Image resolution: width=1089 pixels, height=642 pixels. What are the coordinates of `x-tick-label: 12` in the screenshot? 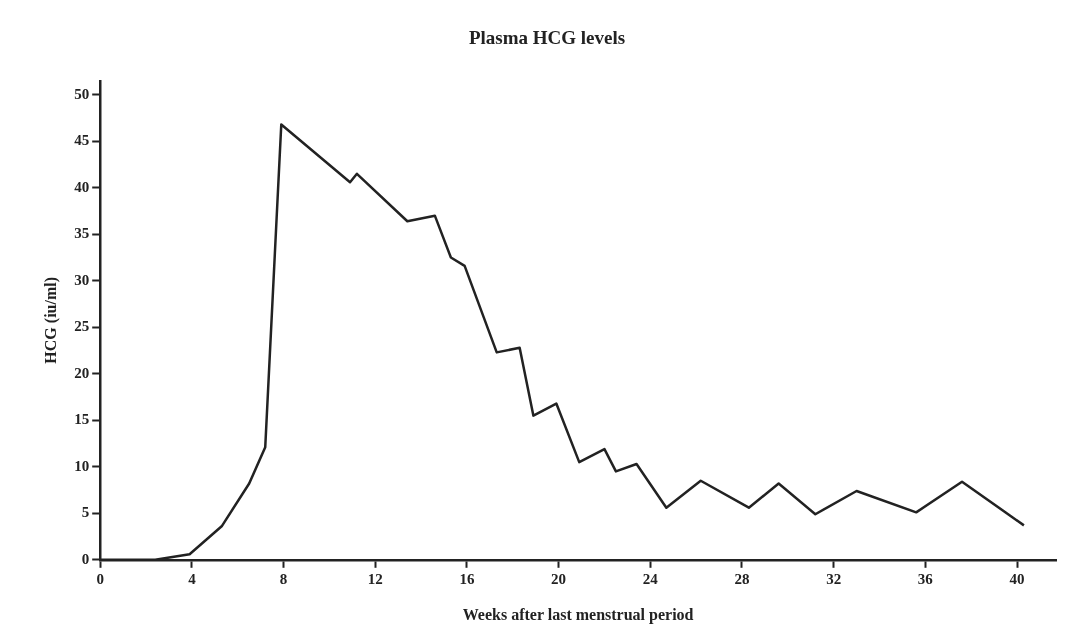 It's located at (375, 578).